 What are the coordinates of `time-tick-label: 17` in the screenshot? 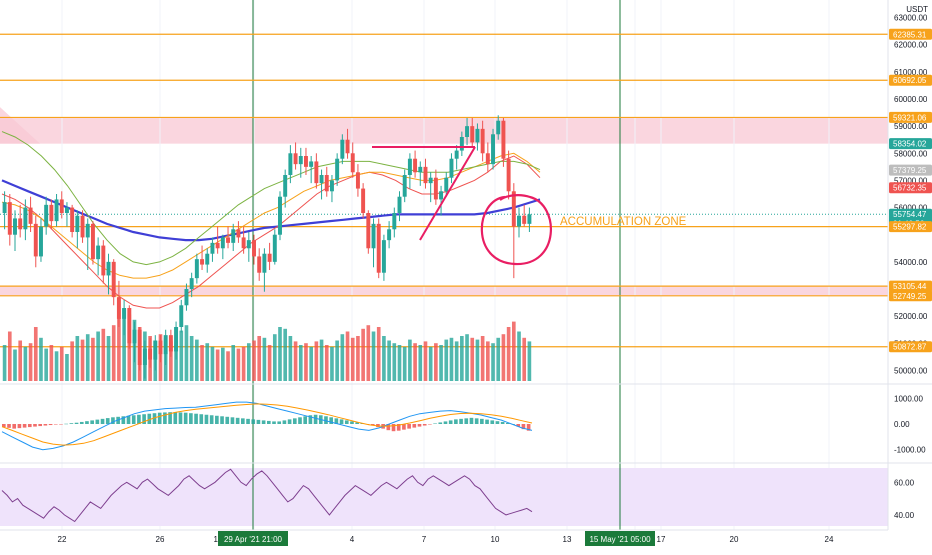 It's located at (661, 539).